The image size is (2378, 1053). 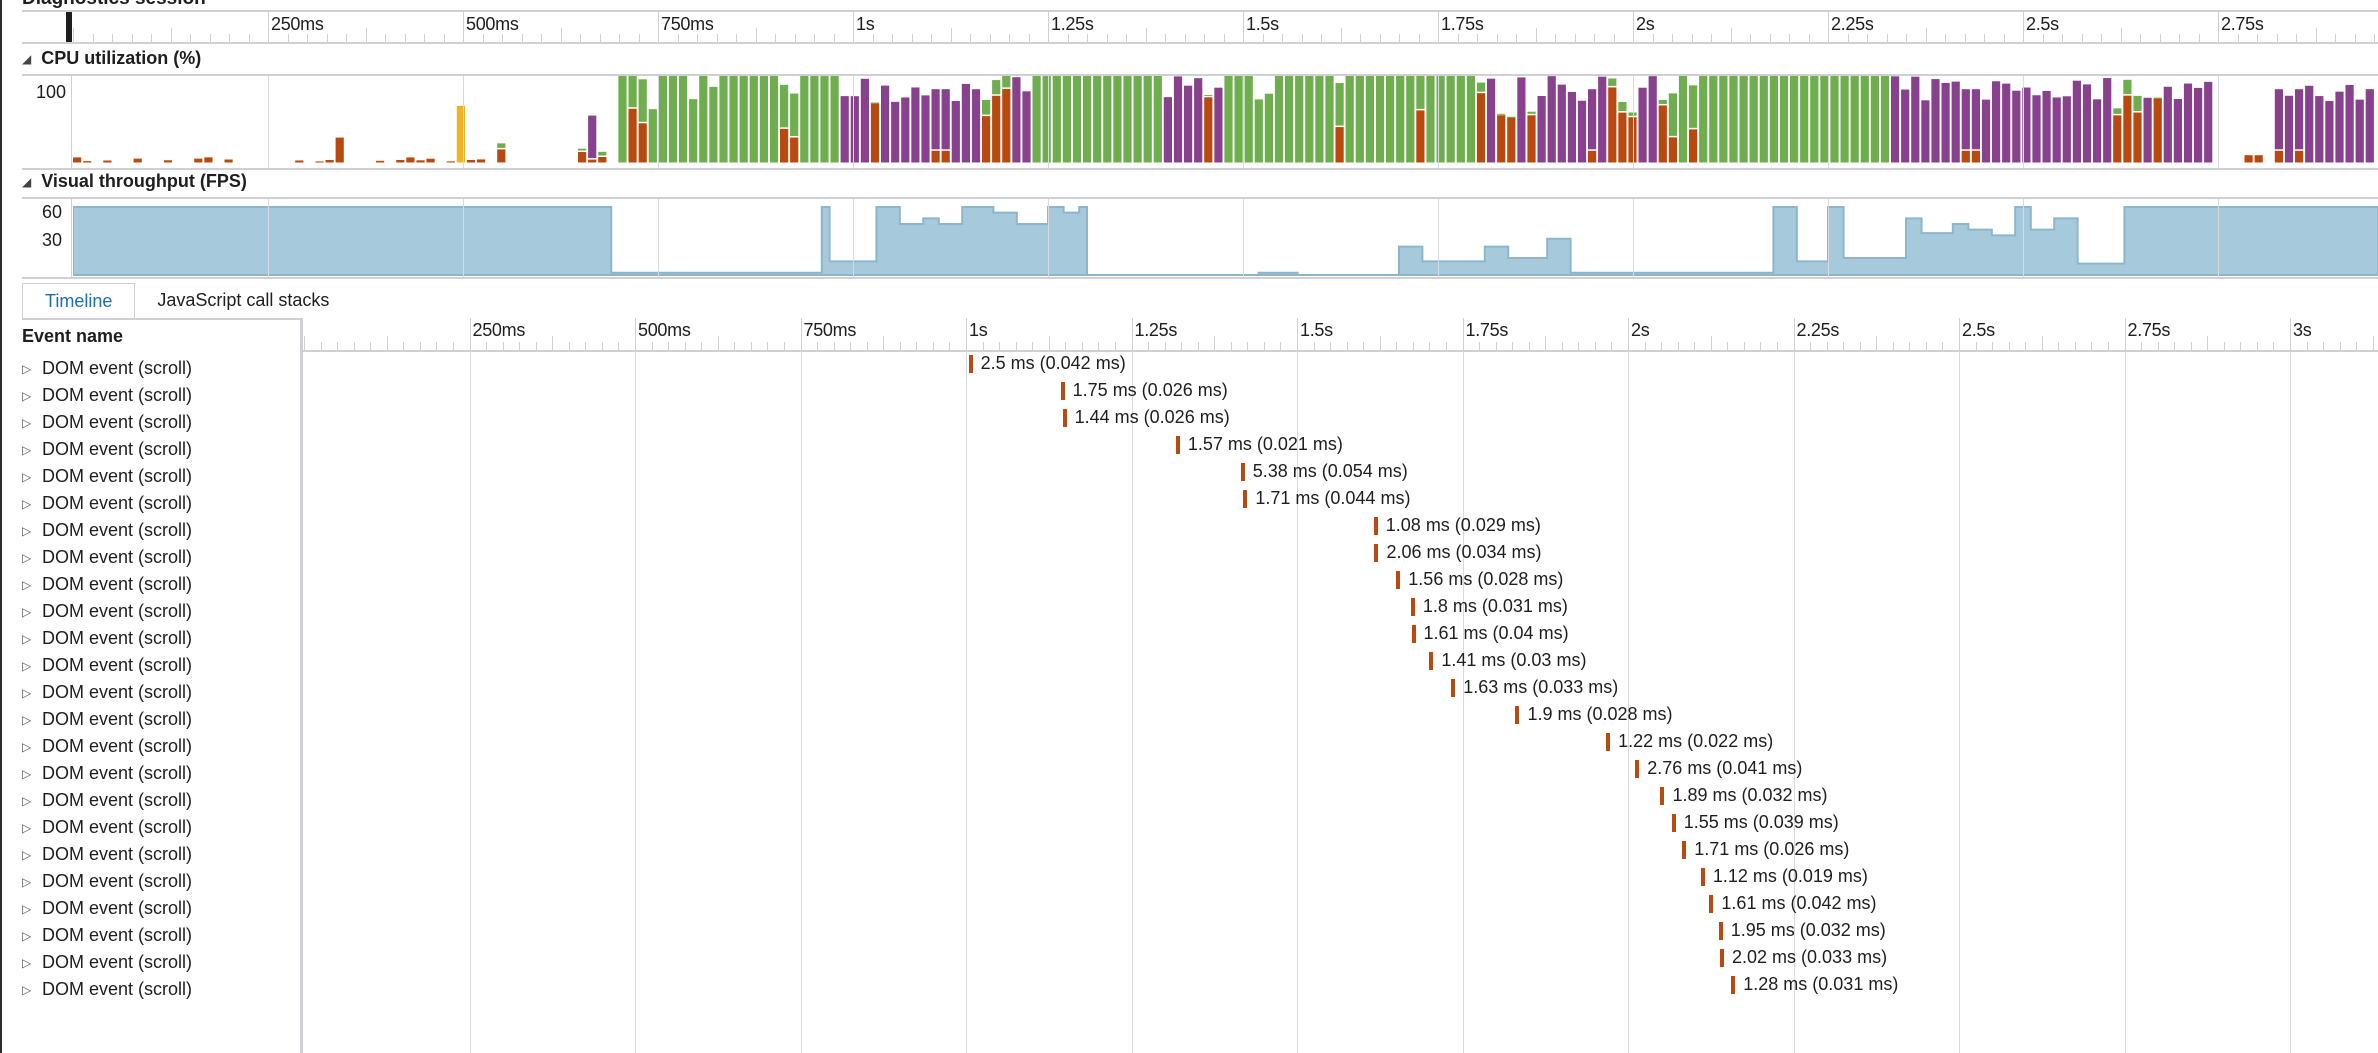 What do you see at coordinates (73, 336) in the screenshot?
I see `event-name-column-header: Event name` at bounding box center [73, 336].